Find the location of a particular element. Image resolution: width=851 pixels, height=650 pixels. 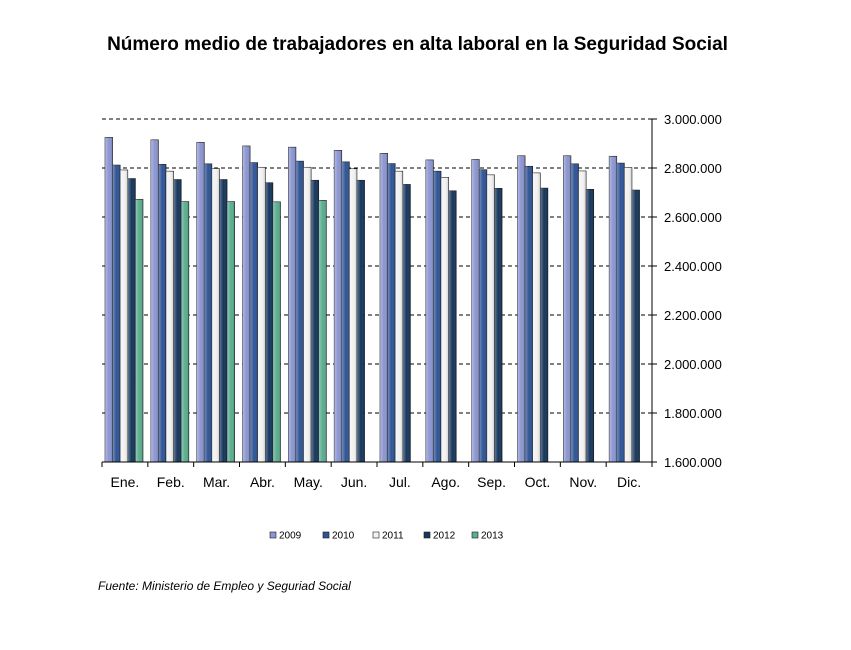

legend-swatch-2012 is located at coordinates (427, 535).